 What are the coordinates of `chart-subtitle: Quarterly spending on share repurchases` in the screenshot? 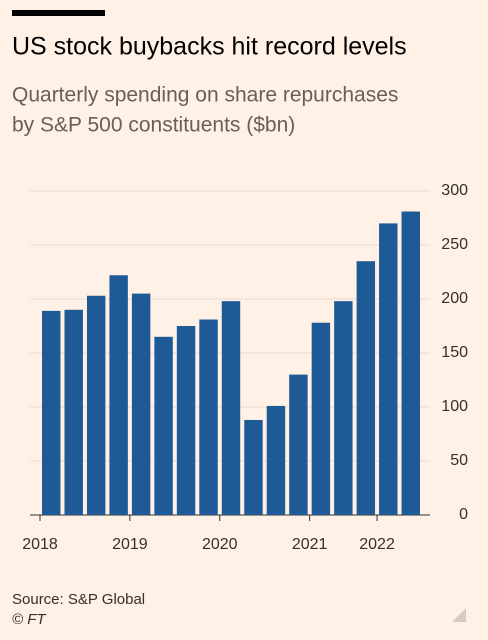 It's located at (205, 95).